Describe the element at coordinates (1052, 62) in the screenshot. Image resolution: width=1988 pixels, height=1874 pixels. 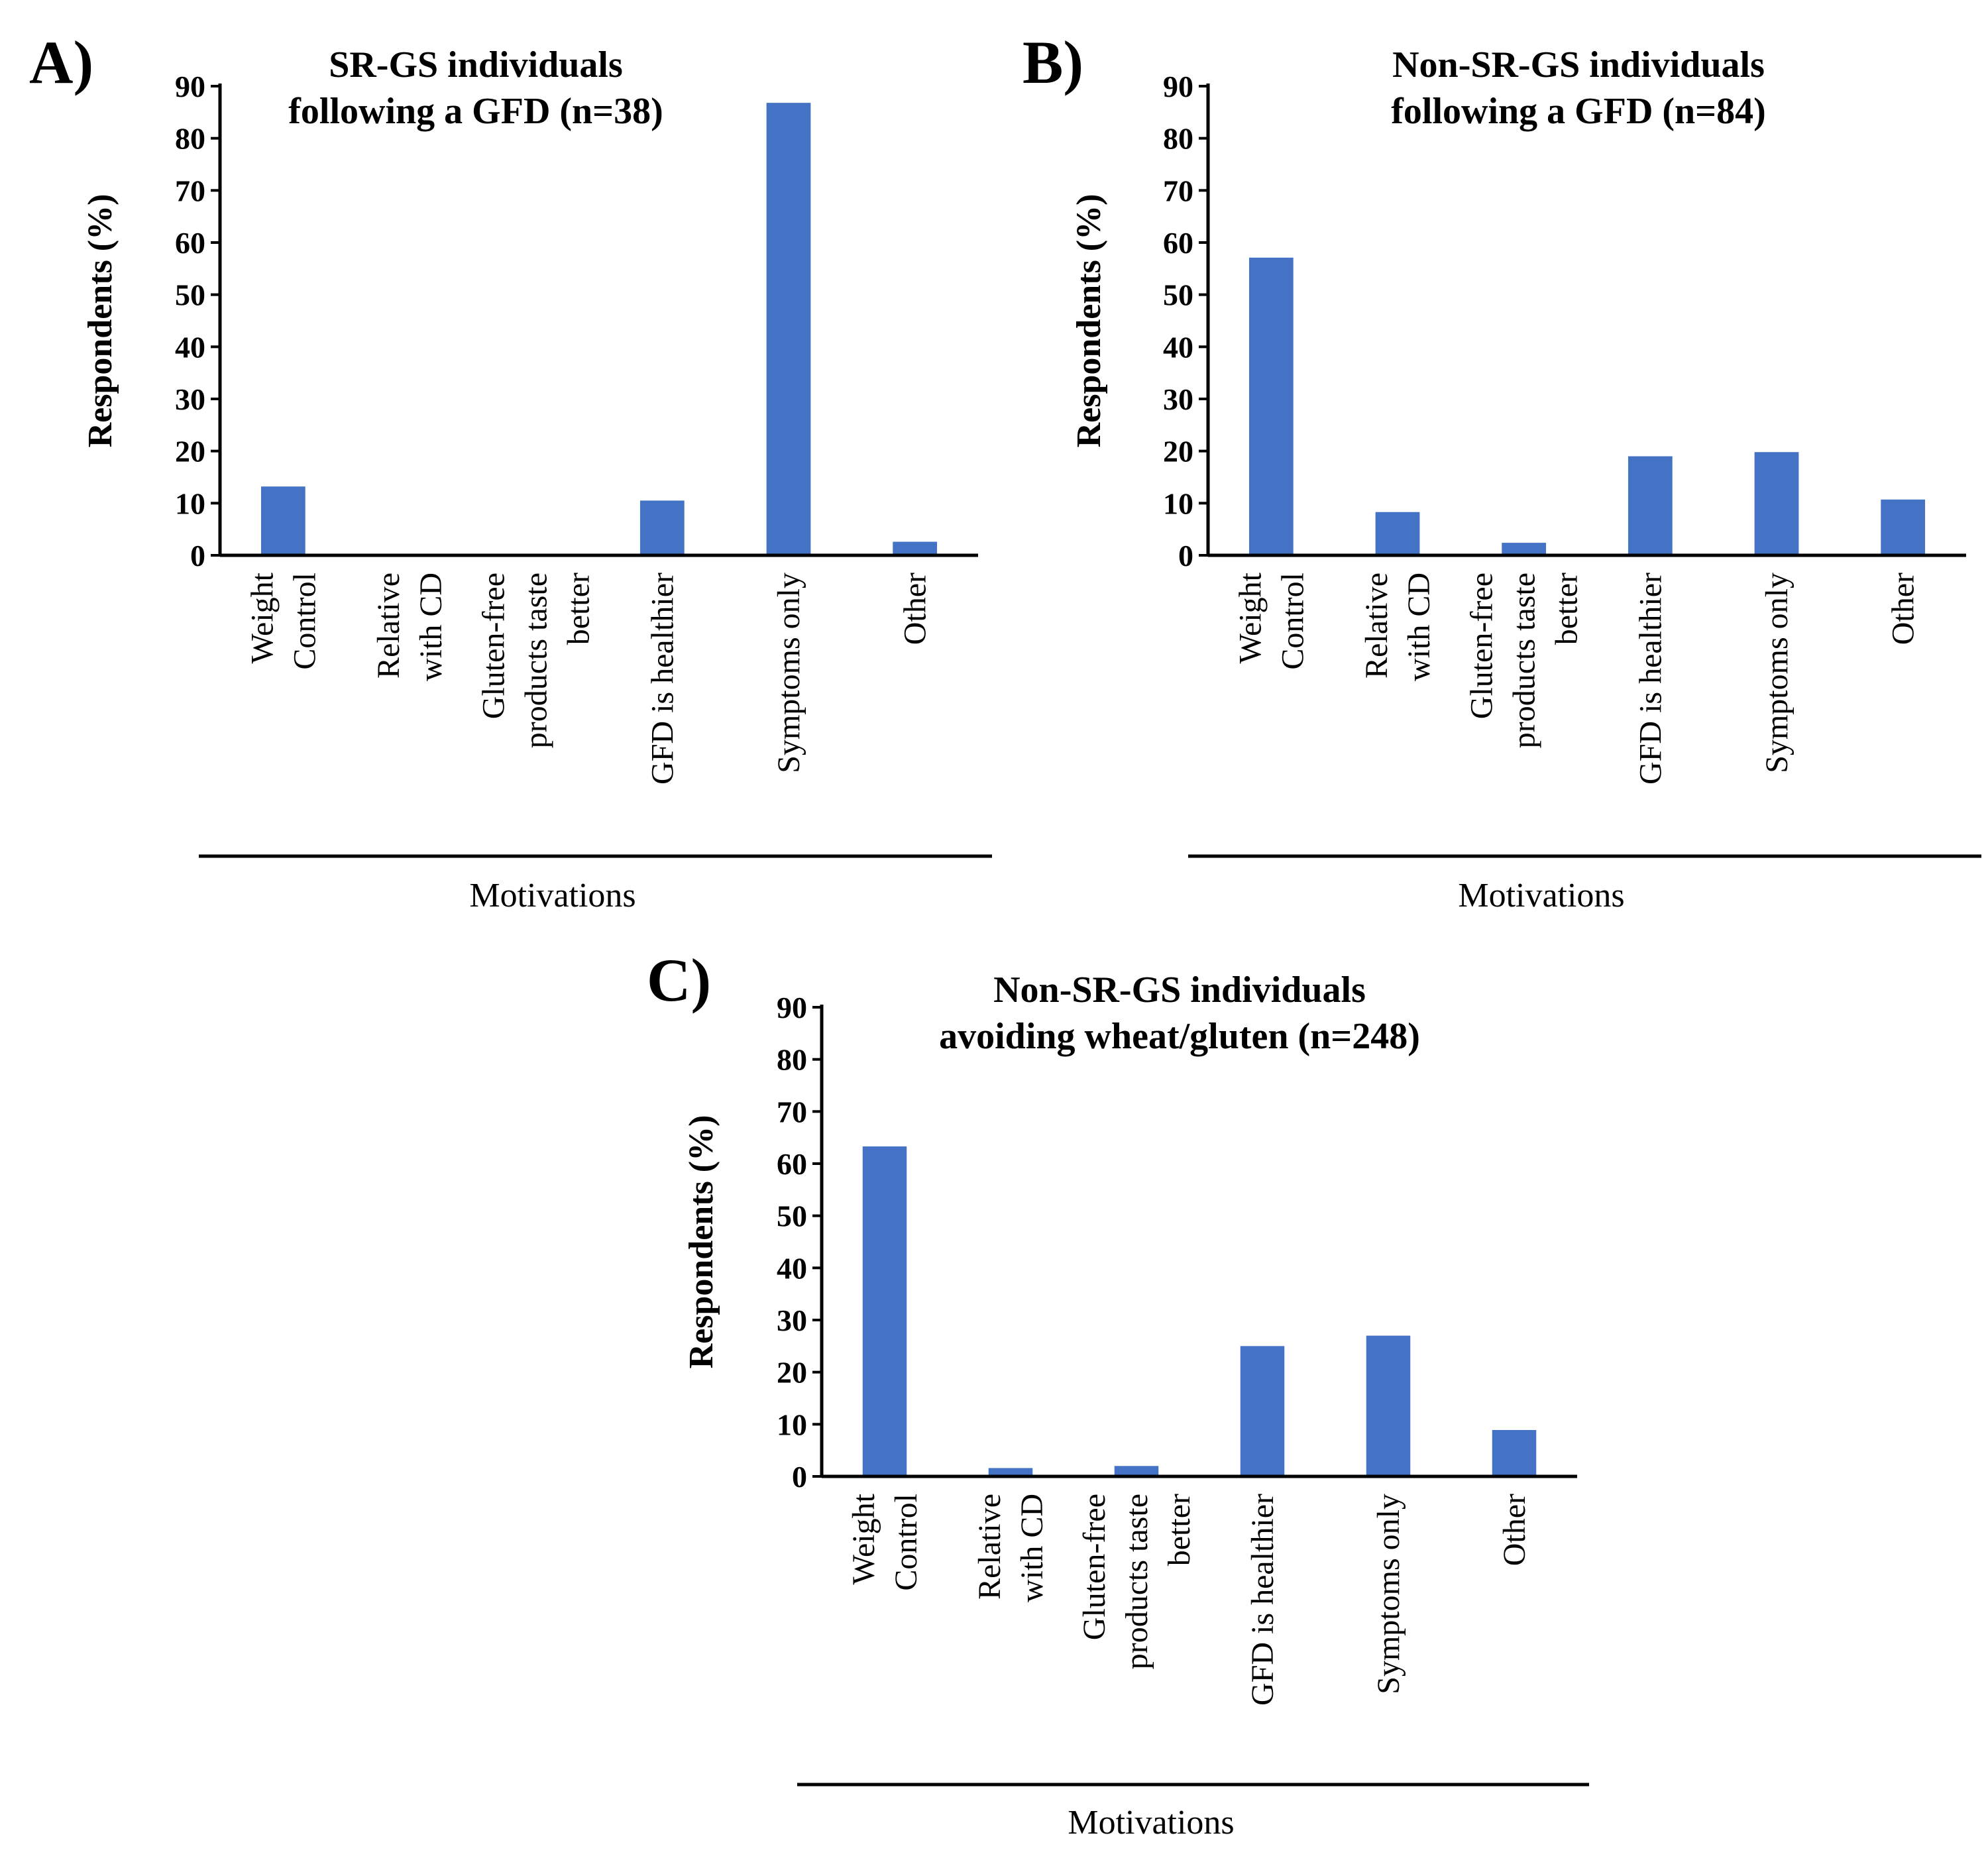
I see `panel-letter: B)` at that location.